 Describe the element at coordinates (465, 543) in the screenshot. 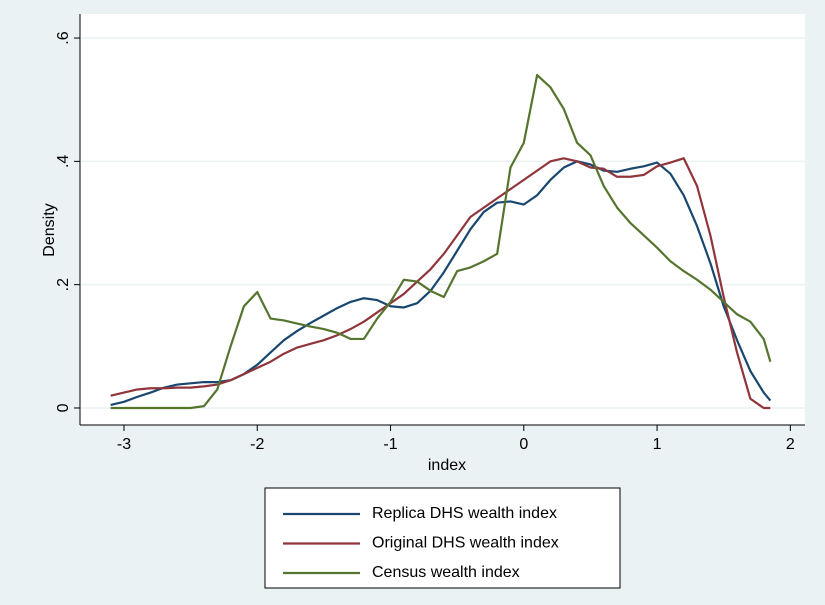

I see `legend-label: Original DHS wealth index` at that location.